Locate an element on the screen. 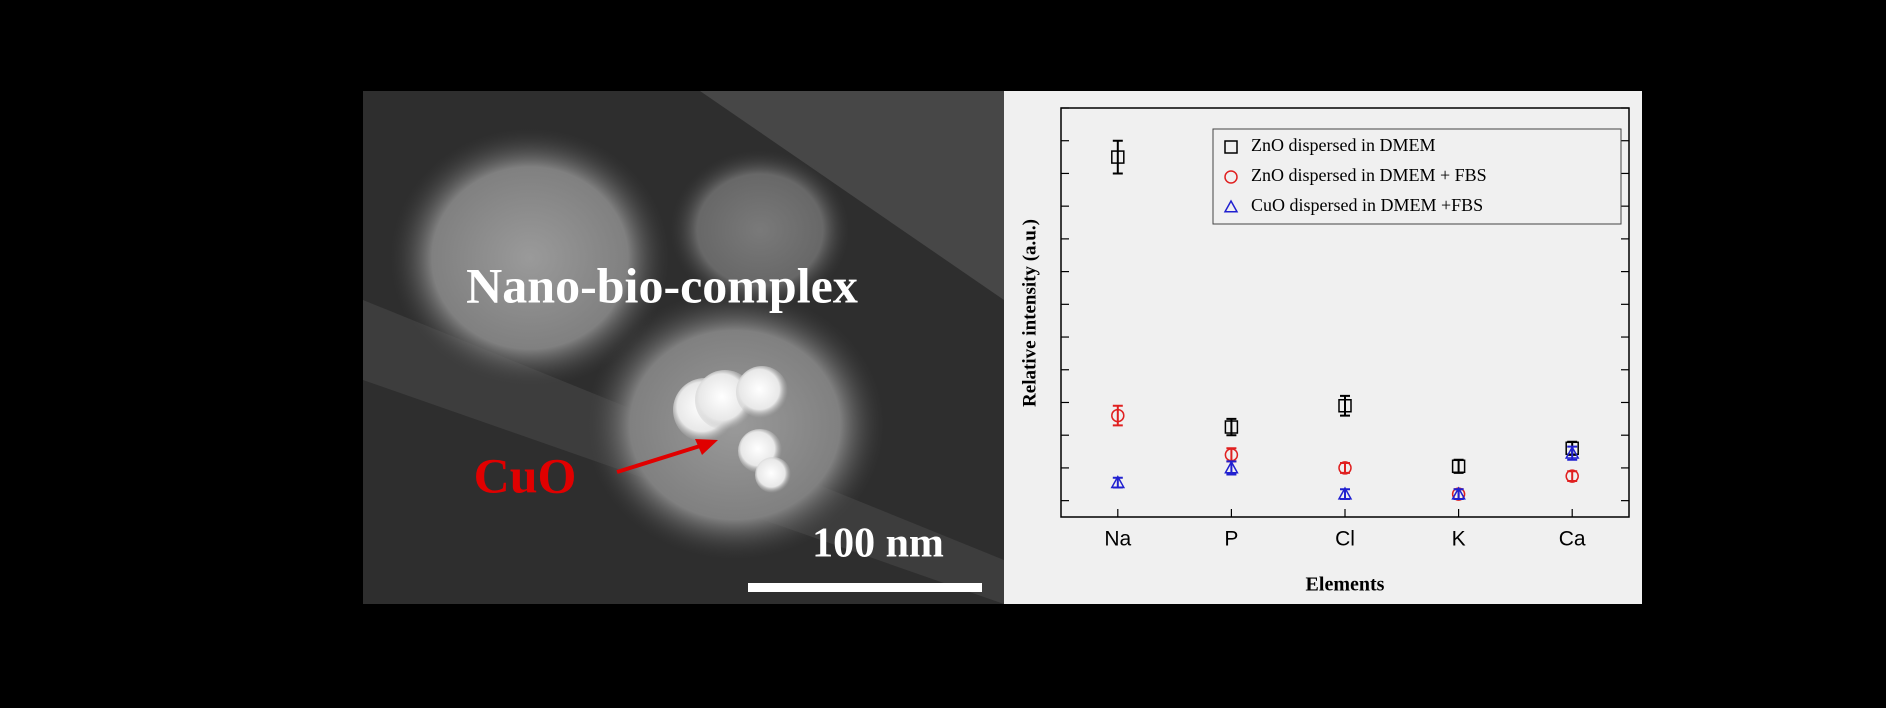 The width and height of the screenshot is (1886, 708). x-tick-label: Ca is located at coordinates (1572, 539).